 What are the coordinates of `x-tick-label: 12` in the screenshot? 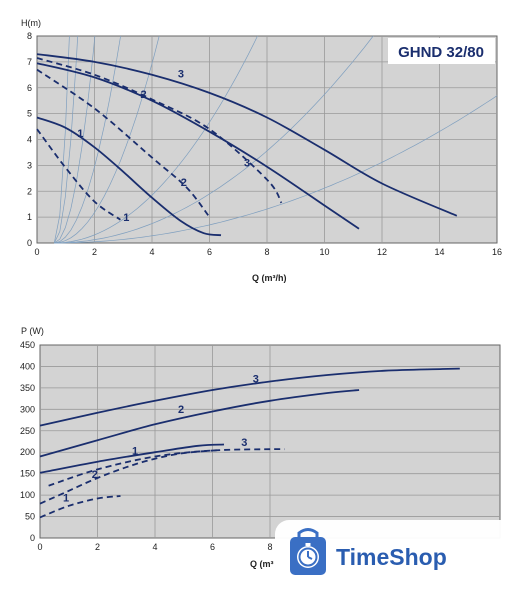 It's located at (382, 252).